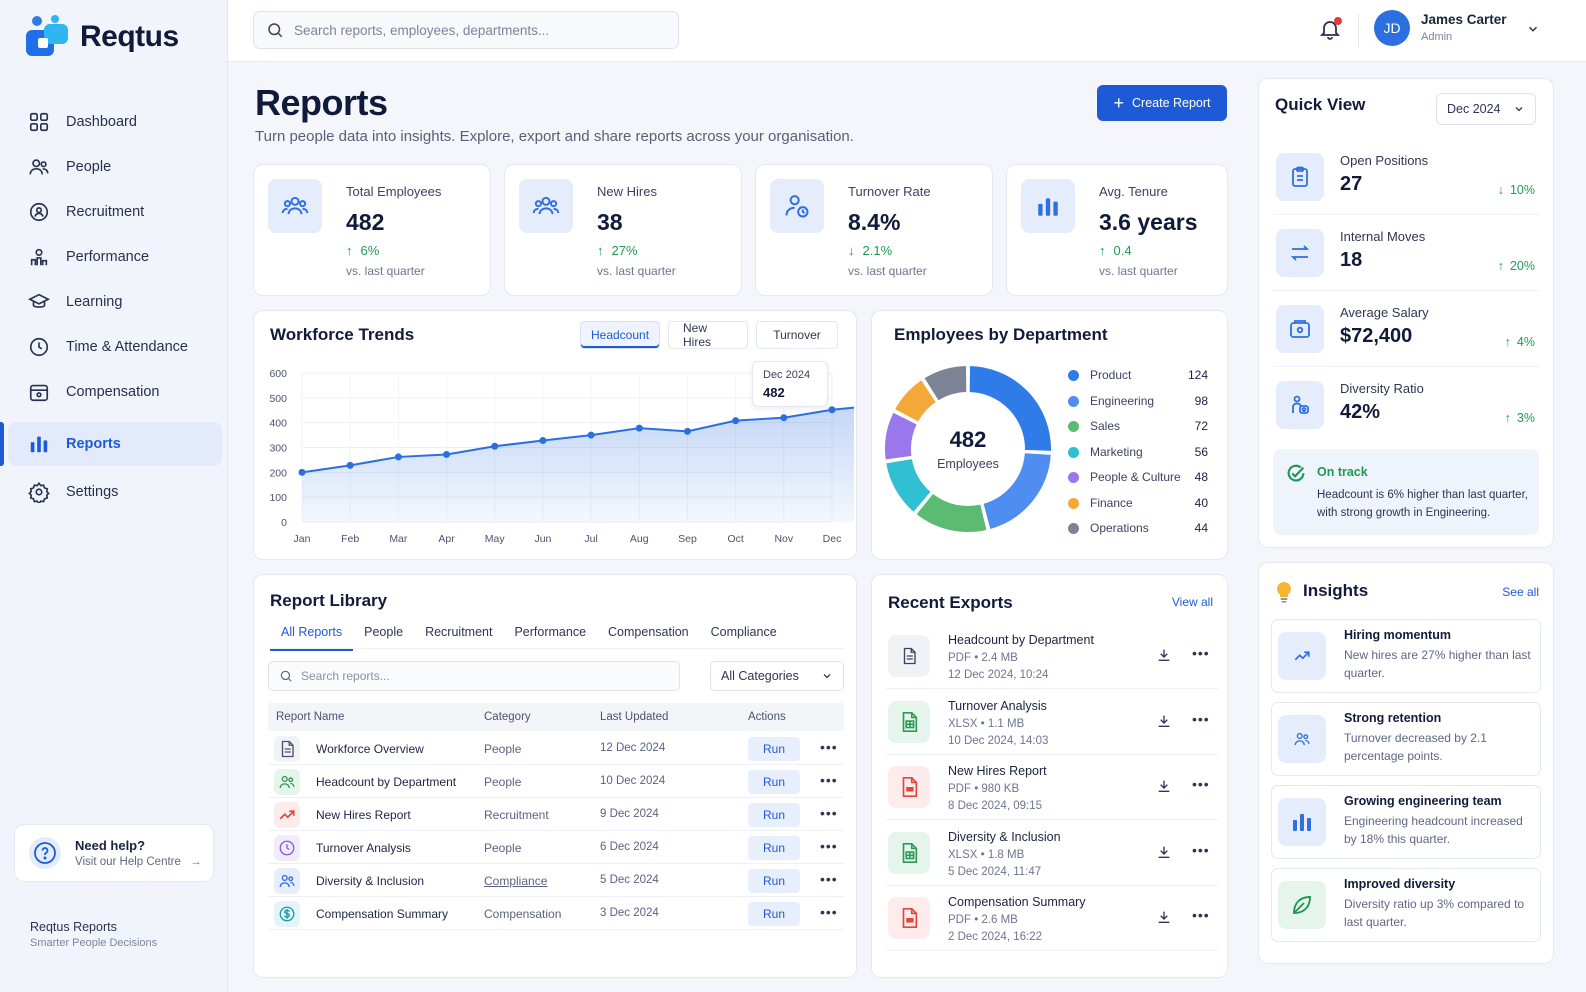 The width and height of the screenshot is (1586, 992). What do you see at coordinates (1406, 179) in the screenshot?
I see `quick-view-item: Open Positions 27 ↓ 10%` at bounding box center [1406, 179].